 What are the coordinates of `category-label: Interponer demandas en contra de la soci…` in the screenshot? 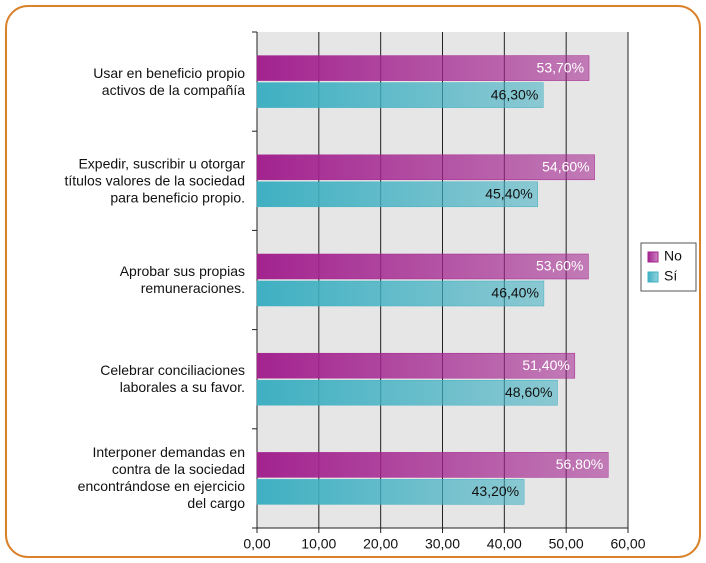 It's located at (161, 478).